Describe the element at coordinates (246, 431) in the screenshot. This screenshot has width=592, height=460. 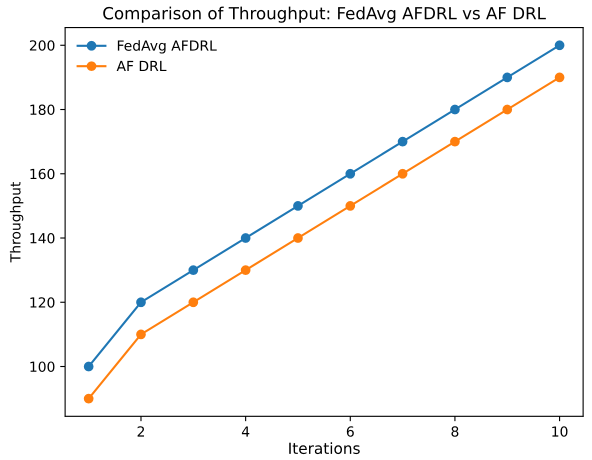
I see `x-tick-label: 4` at that location.